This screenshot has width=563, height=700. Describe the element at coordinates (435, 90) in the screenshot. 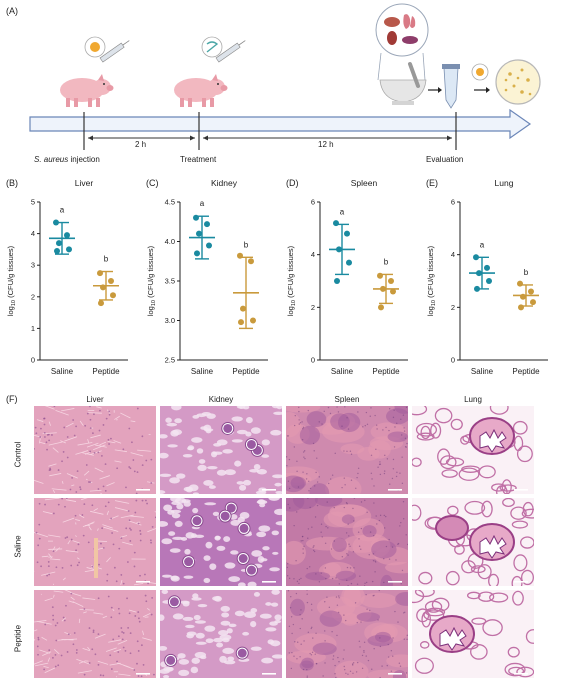

I see `process-arrow-icon` at that location.